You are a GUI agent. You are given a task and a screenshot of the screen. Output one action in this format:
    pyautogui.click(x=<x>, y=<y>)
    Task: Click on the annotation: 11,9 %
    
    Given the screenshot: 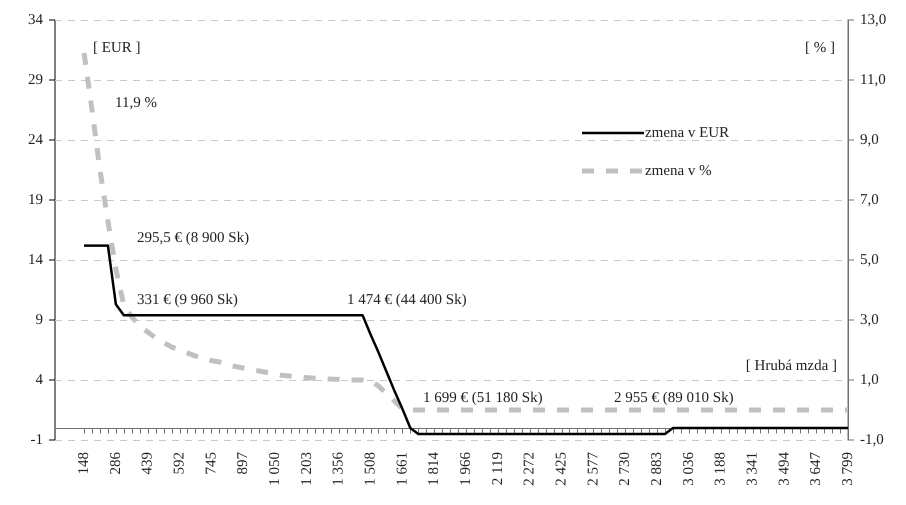 What is the action you would take?
    pyautogui.click(x=136, y=103)
    